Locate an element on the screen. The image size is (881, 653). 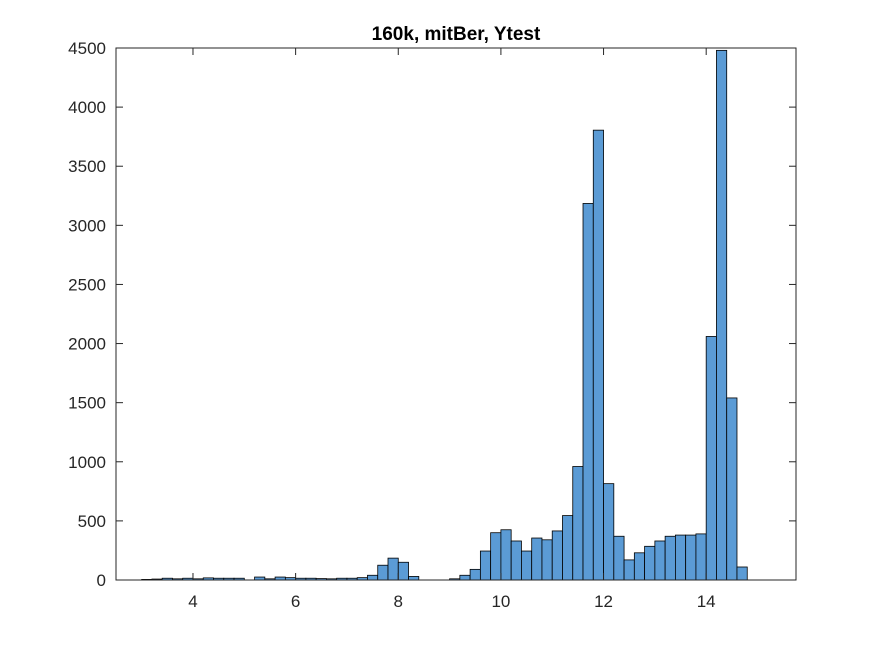
y-tick-label: 4000 is located at coordinates (87, 107).